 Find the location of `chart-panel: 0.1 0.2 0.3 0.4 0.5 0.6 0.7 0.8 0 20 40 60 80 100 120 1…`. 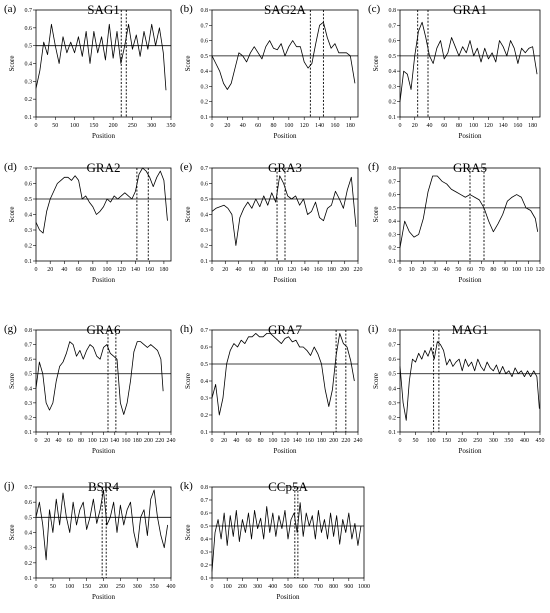

chart-panel: 0.1 0.2 0.3 0.4 0.5 0.6 0.7 0.8 0 20 40 60 80 100 120 1… is located at coordinates (269, 71).